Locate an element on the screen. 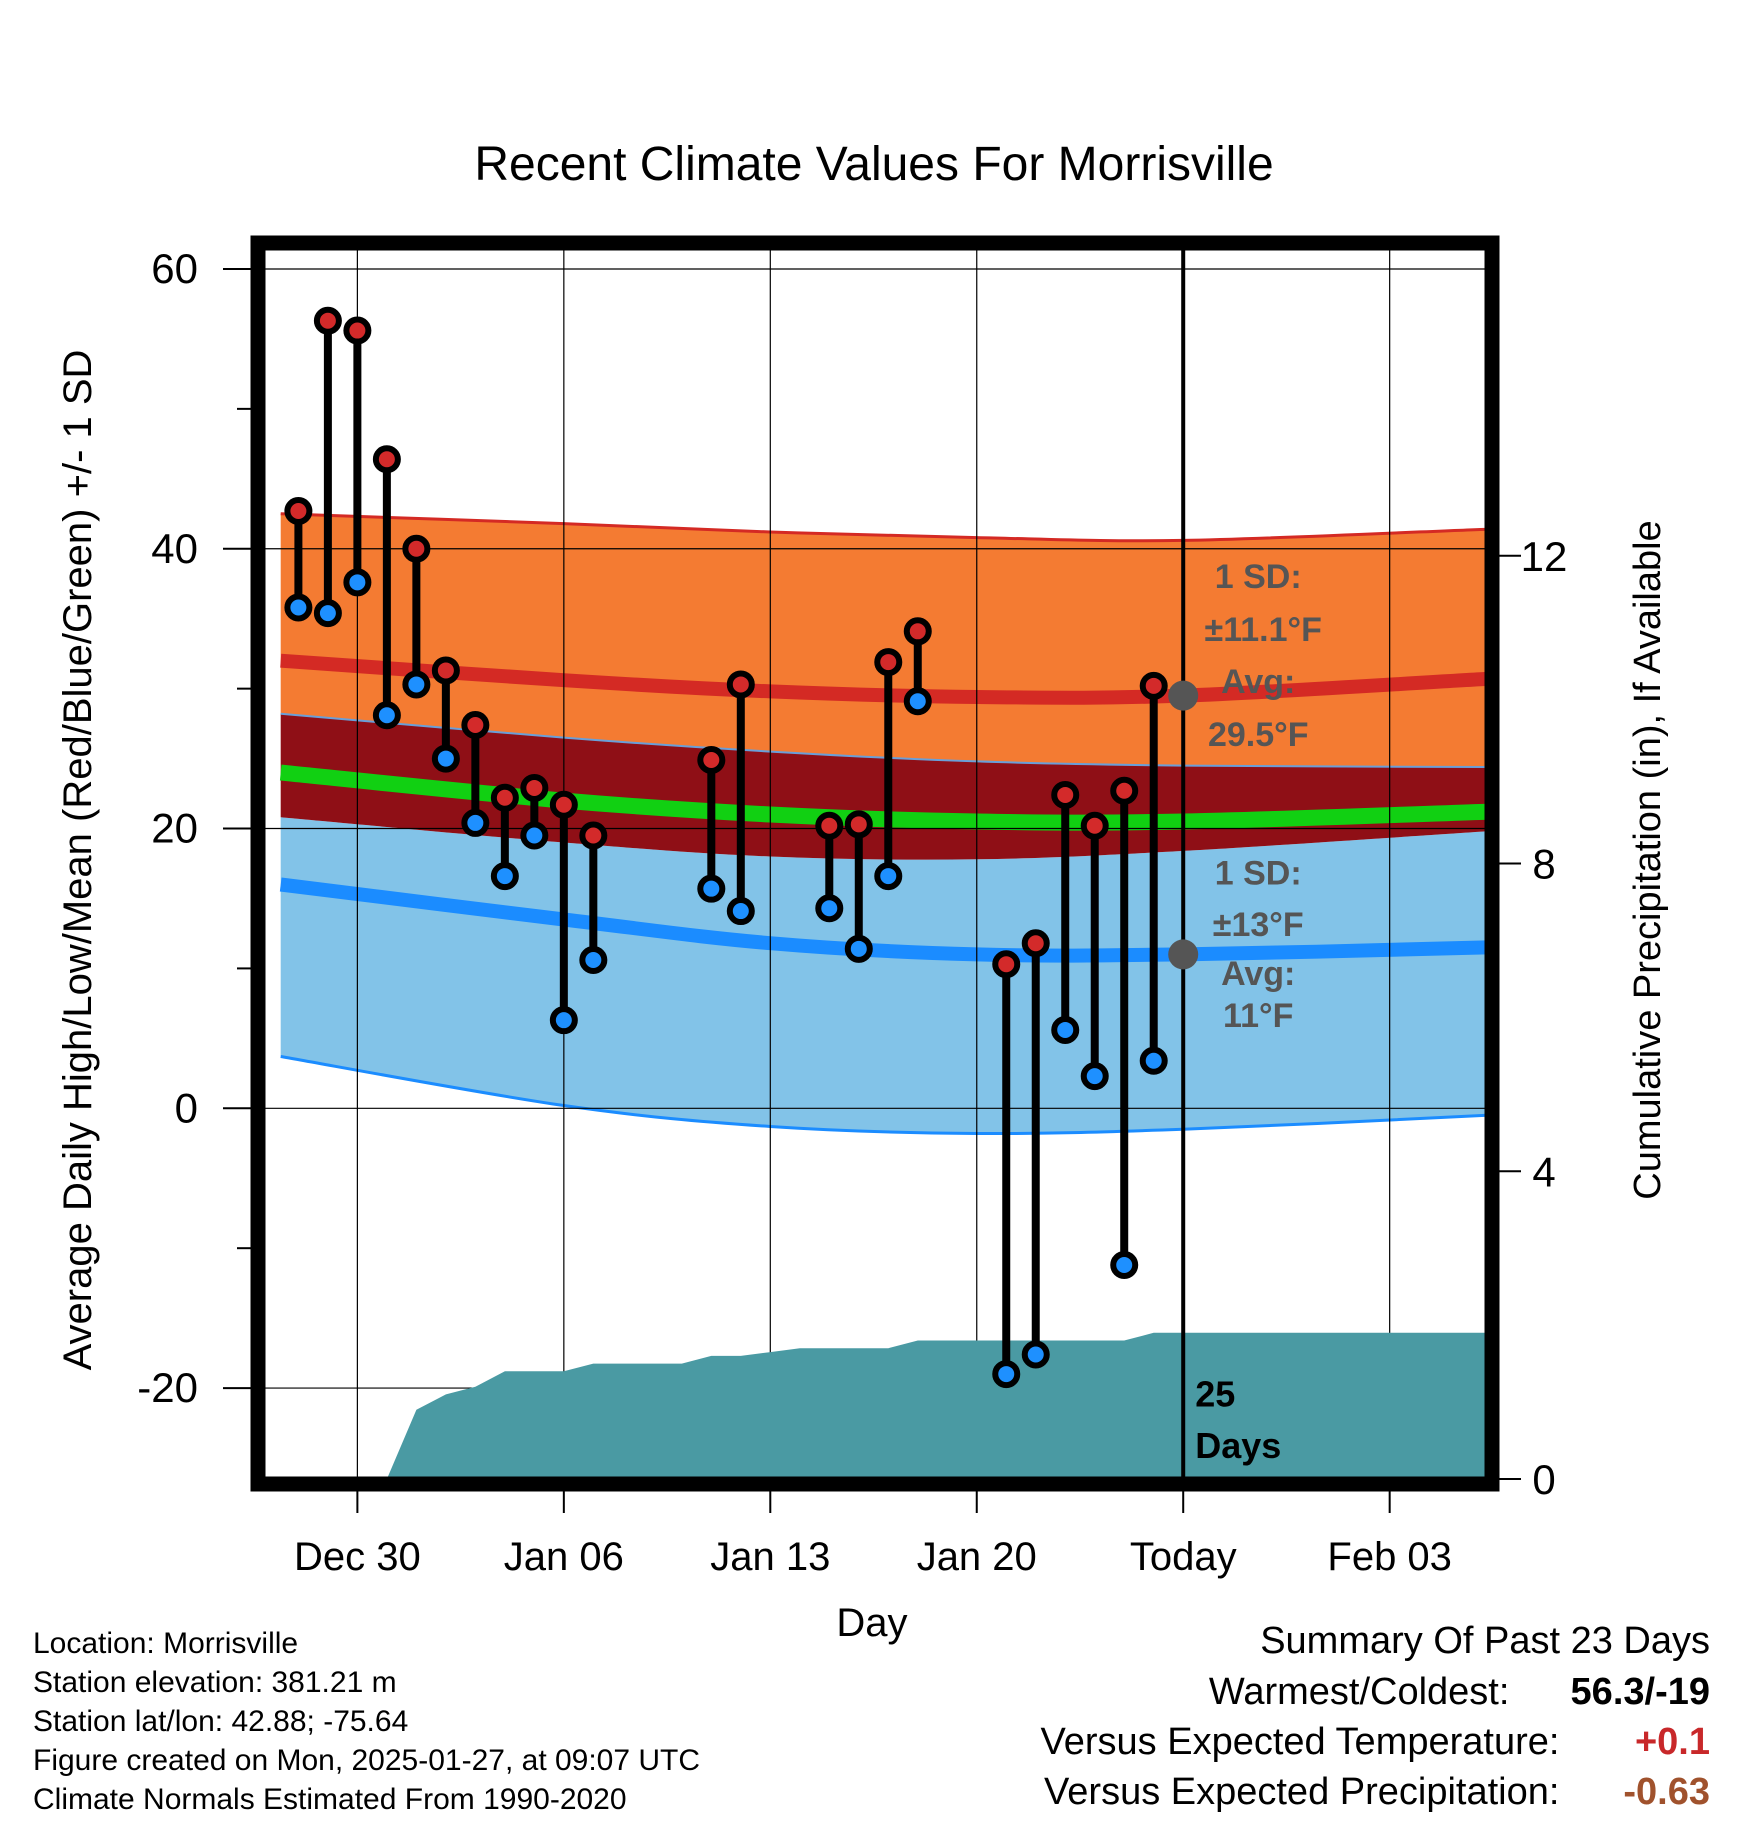 Image resolution: width=1748 pixels, height=1828 pixels. info-latlon: Station lat/lon: 42.88; -75.64 is located at coordinates (221, 1721).